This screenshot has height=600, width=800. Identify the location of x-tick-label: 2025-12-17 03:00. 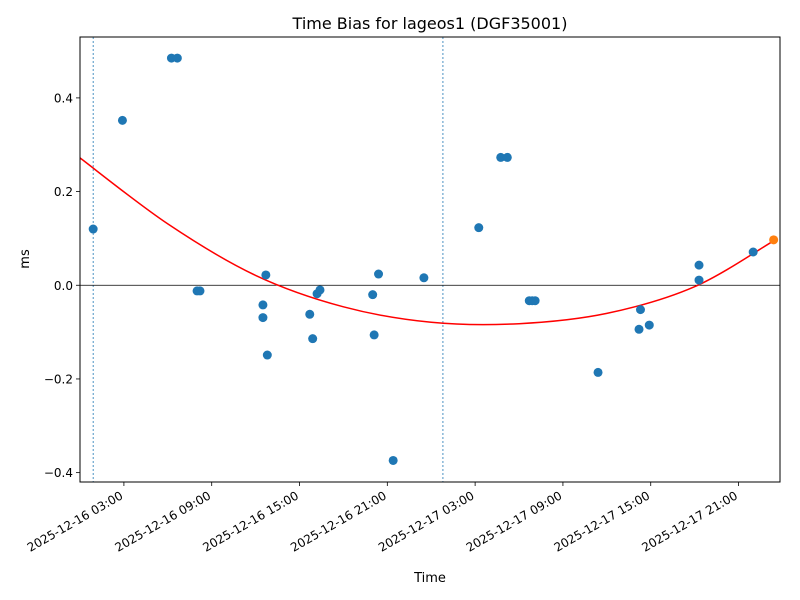
(426, 521).